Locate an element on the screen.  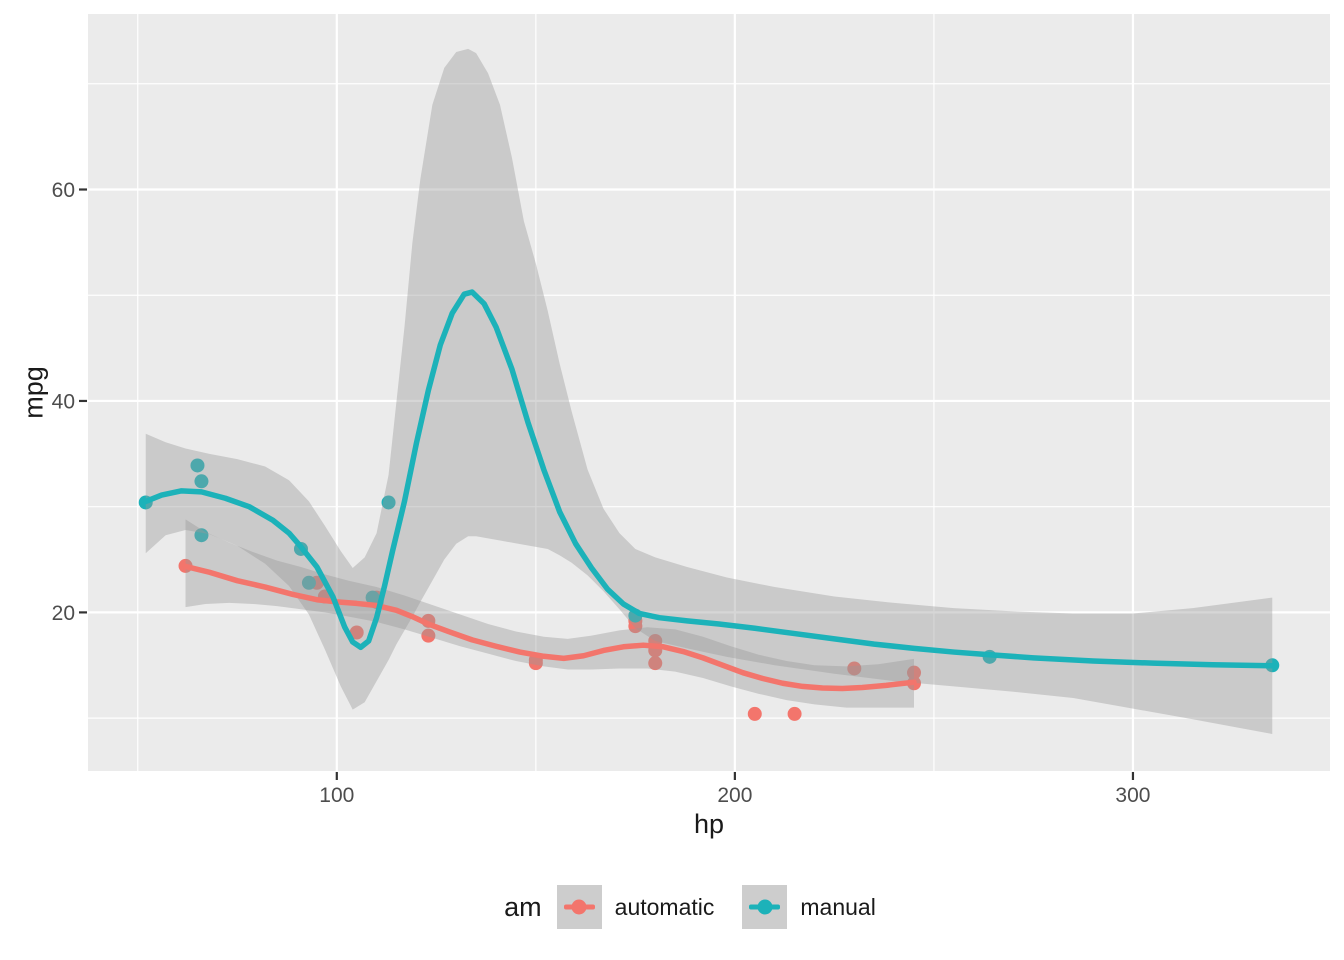
y-axis-title: mpg is located at coordinates (33, 392).